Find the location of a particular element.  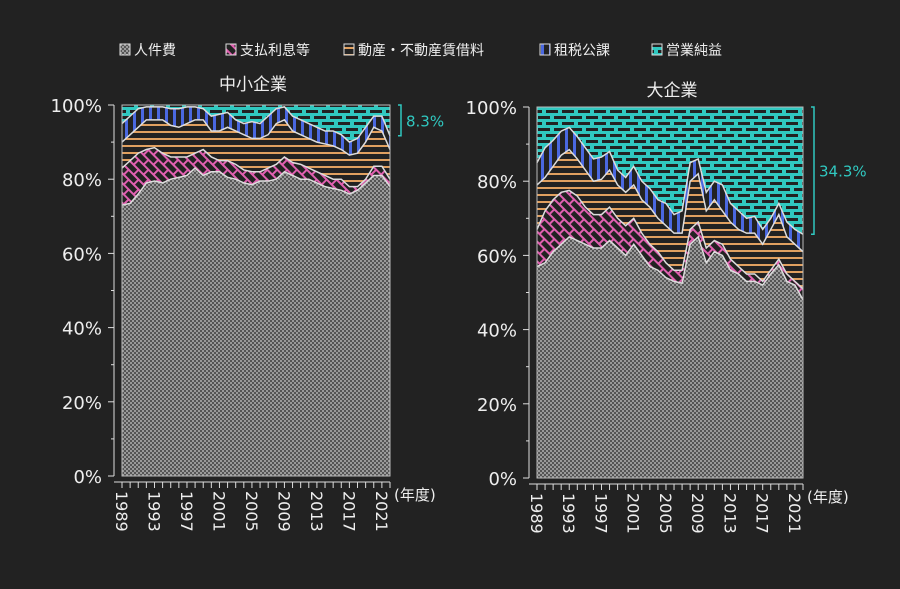

legend: 人件費 支払利息等 動産・不動産賃借料 租税公課 営業純益 is located at coordinates (420, 50).